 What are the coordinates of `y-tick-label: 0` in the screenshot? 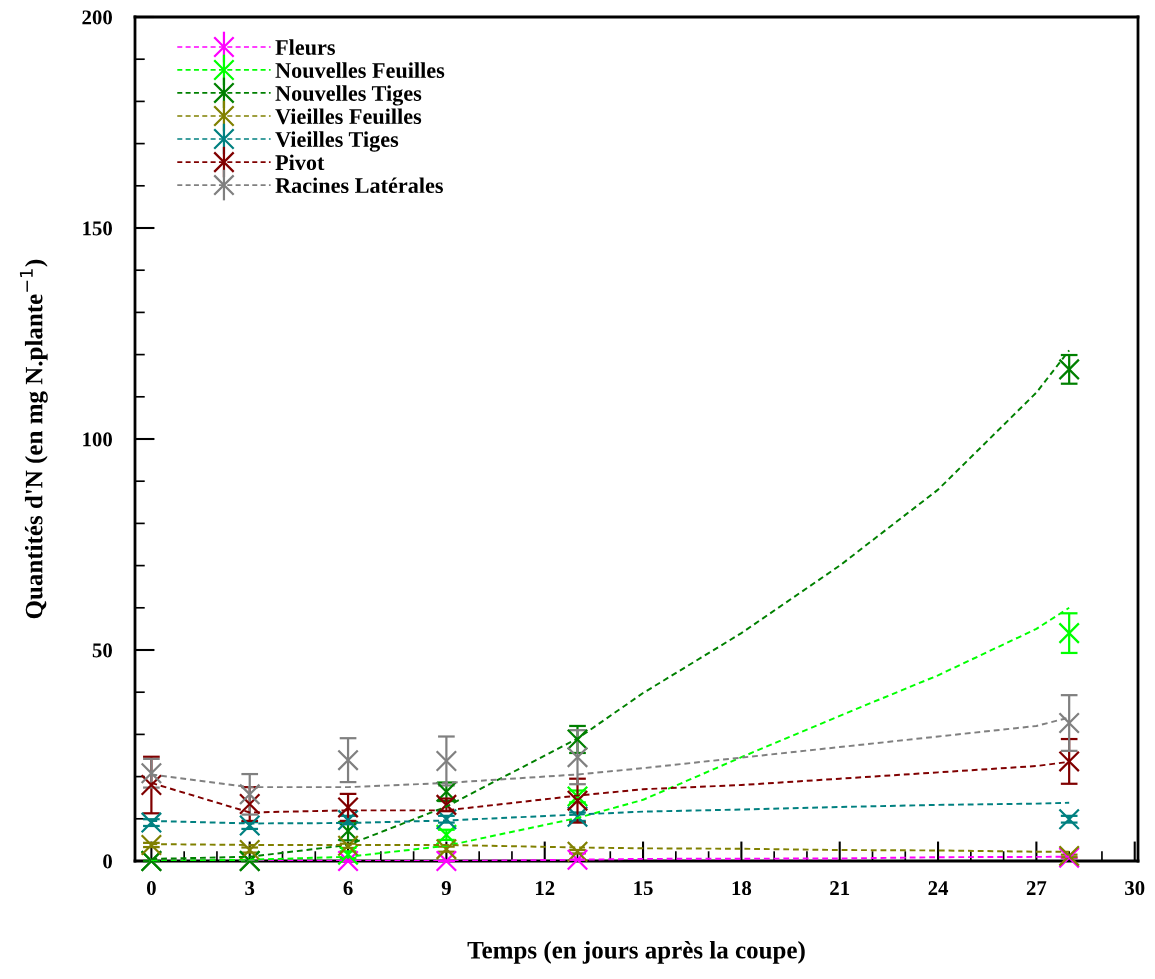 It's located at (107, 861).